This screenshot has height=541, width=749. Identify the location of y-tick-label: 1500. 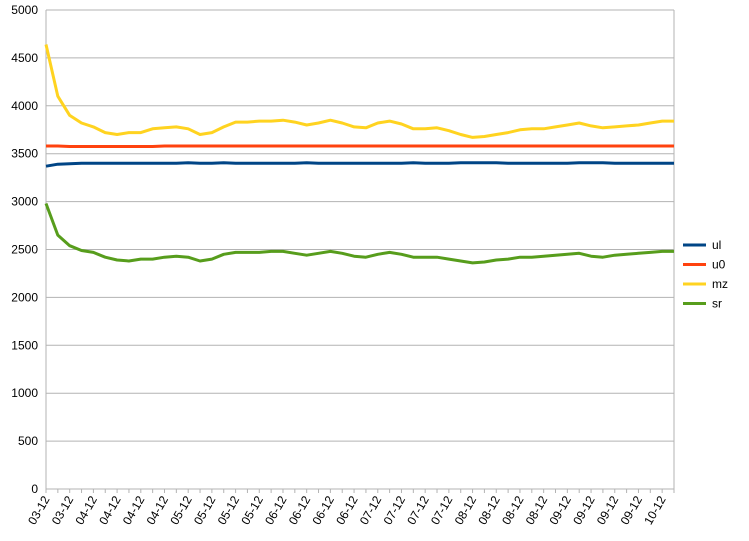
(24, 345).